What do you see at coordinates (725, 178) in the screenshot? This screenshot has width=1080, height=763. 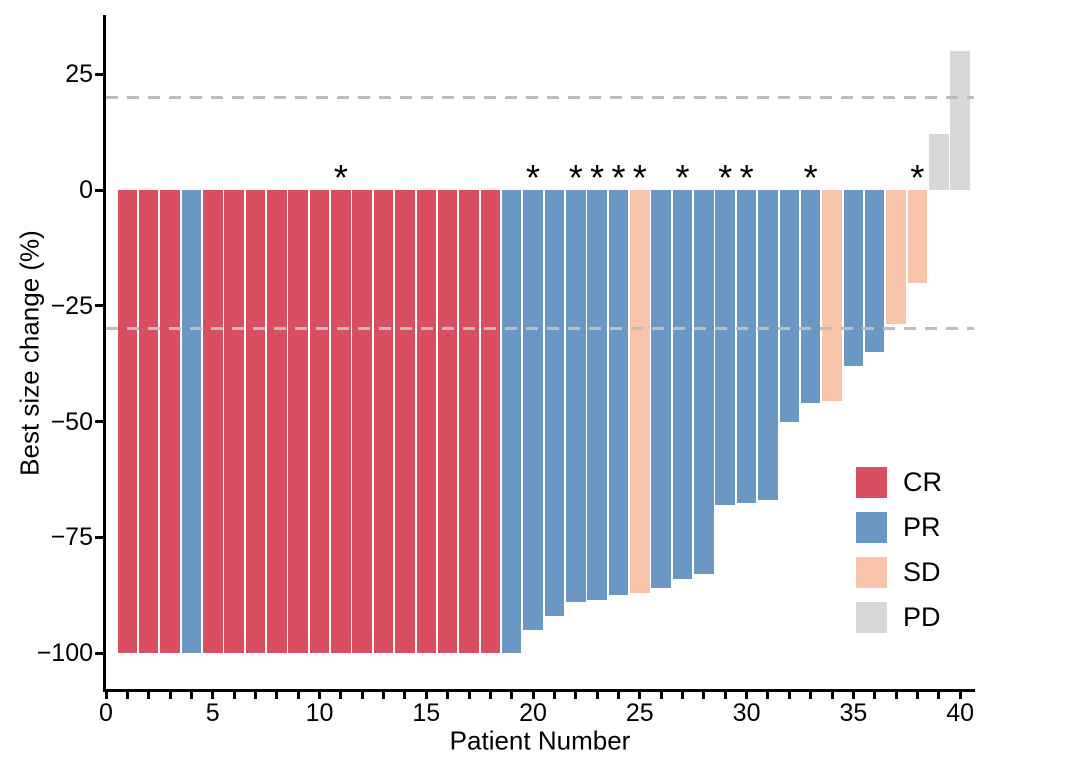 I see `asterisk-annotation-patient-29: *` at bounding box center [725, 178].